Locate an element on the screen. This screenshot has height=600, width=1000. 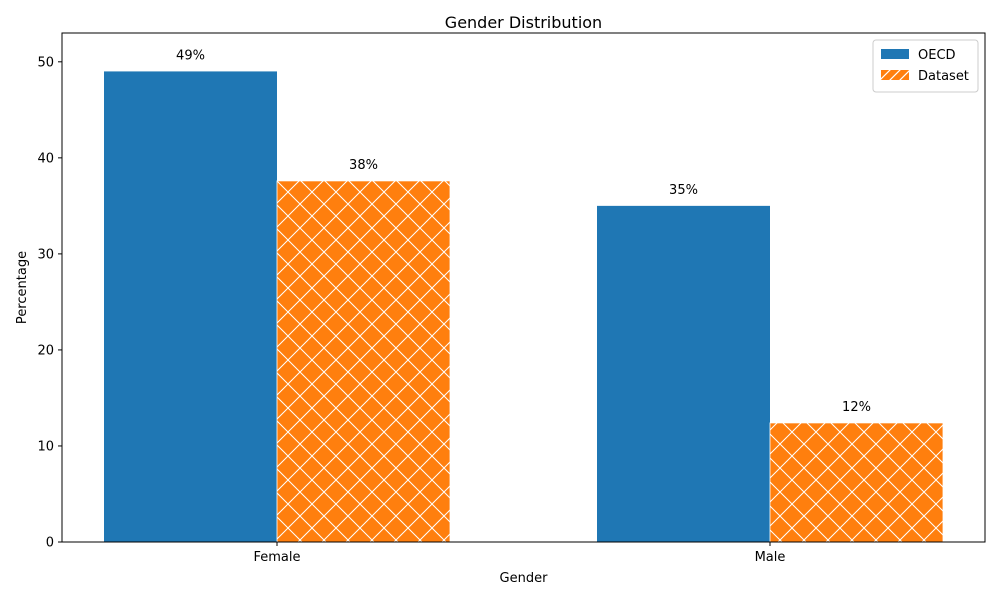
y-axis: 0 10 20 30 40 50 is located at coordinates (49, 303).